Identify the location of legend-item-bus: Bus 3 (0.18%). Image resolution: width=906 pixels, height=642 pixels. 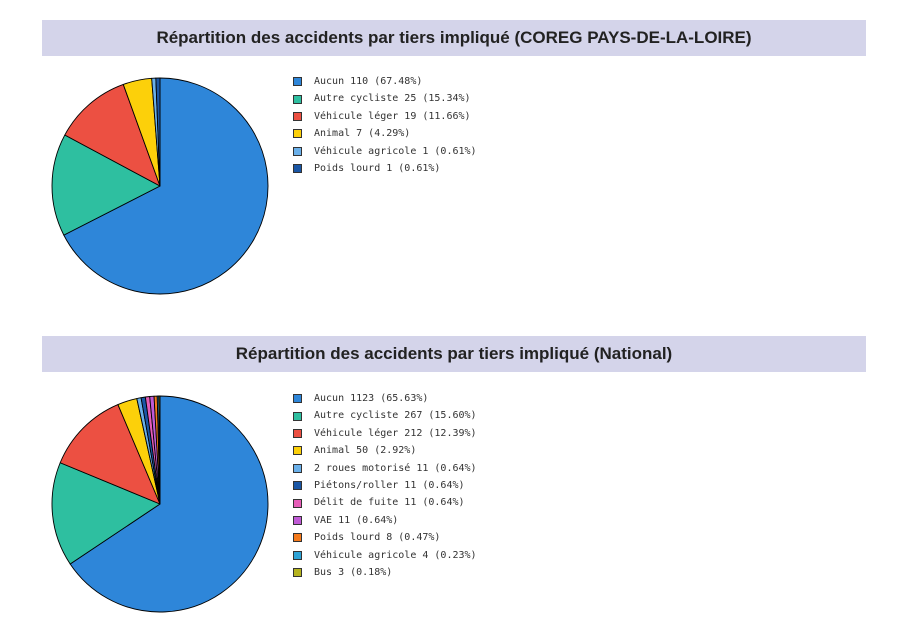
(385, 572).